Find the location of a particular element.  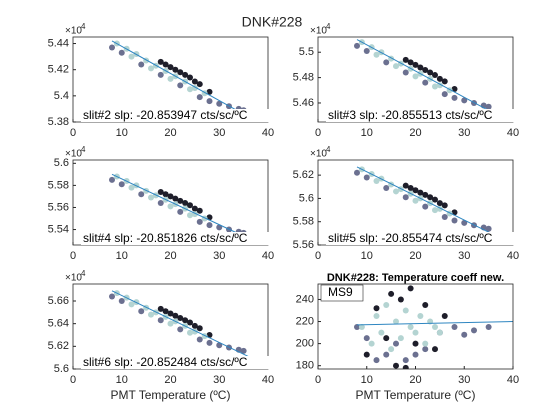

annotation: slit#5 slp: -20.855474 cts/sc/ºC is located at coordinates (410, 238).